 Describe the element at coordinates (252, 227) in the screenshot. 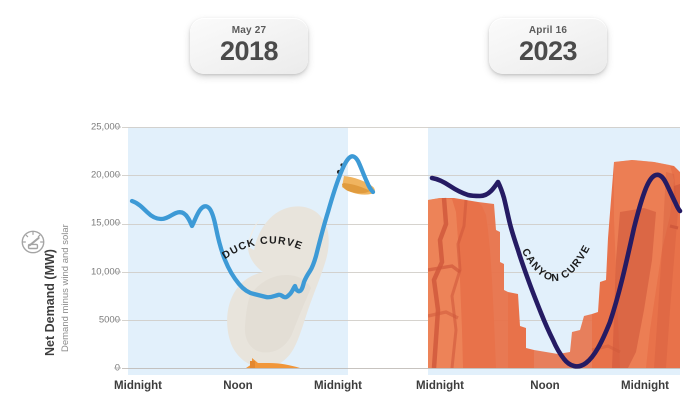

I see `duck-curve-line` at that location.